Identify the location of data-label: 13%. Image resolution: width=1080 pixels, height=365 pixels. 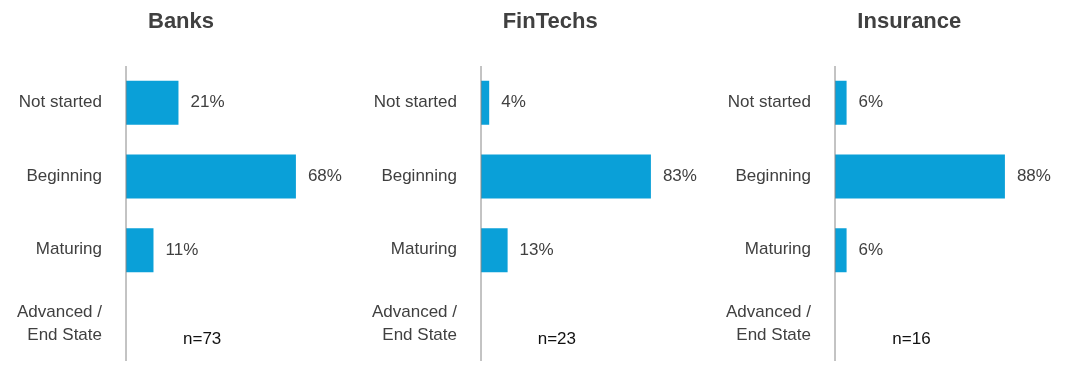
(536, 249).